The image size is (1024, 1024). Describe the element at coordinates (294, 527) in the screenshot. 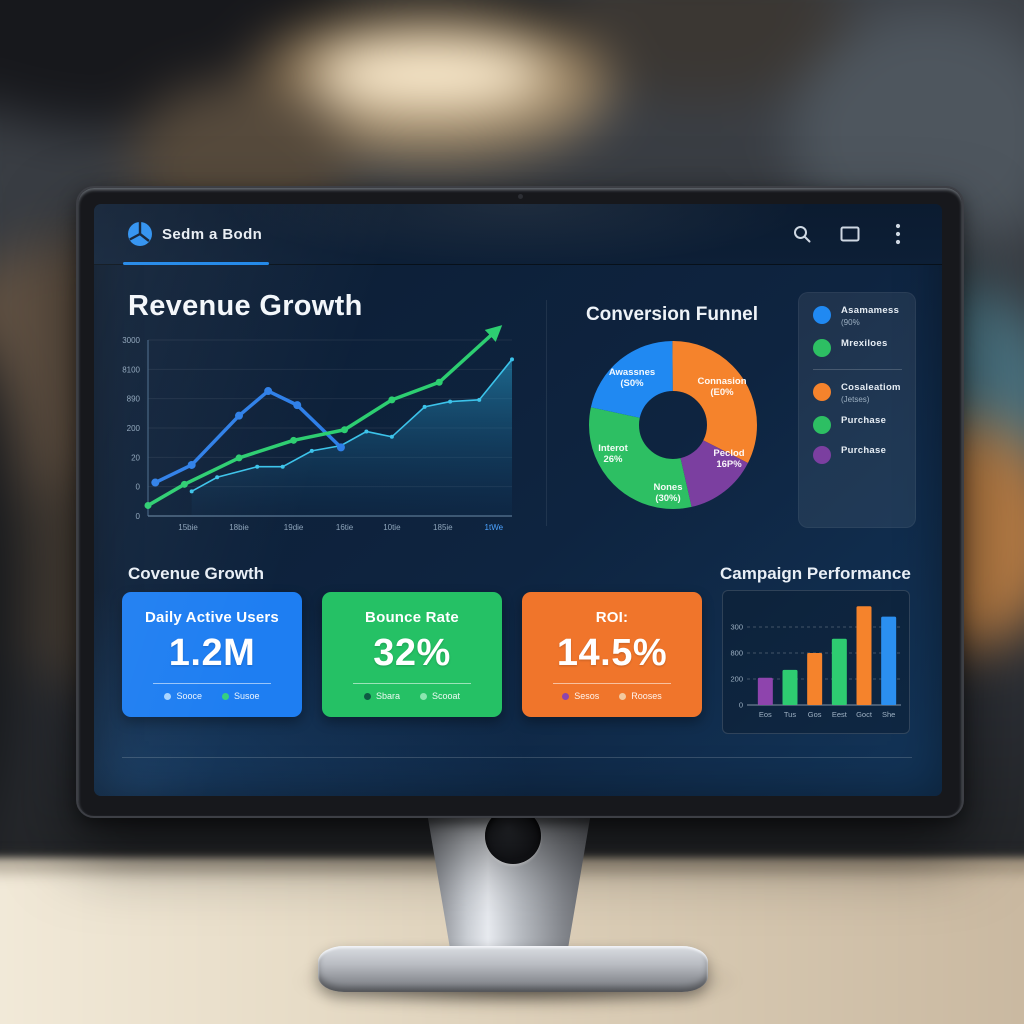

I see `x-axis-tick: 19die` at that location.